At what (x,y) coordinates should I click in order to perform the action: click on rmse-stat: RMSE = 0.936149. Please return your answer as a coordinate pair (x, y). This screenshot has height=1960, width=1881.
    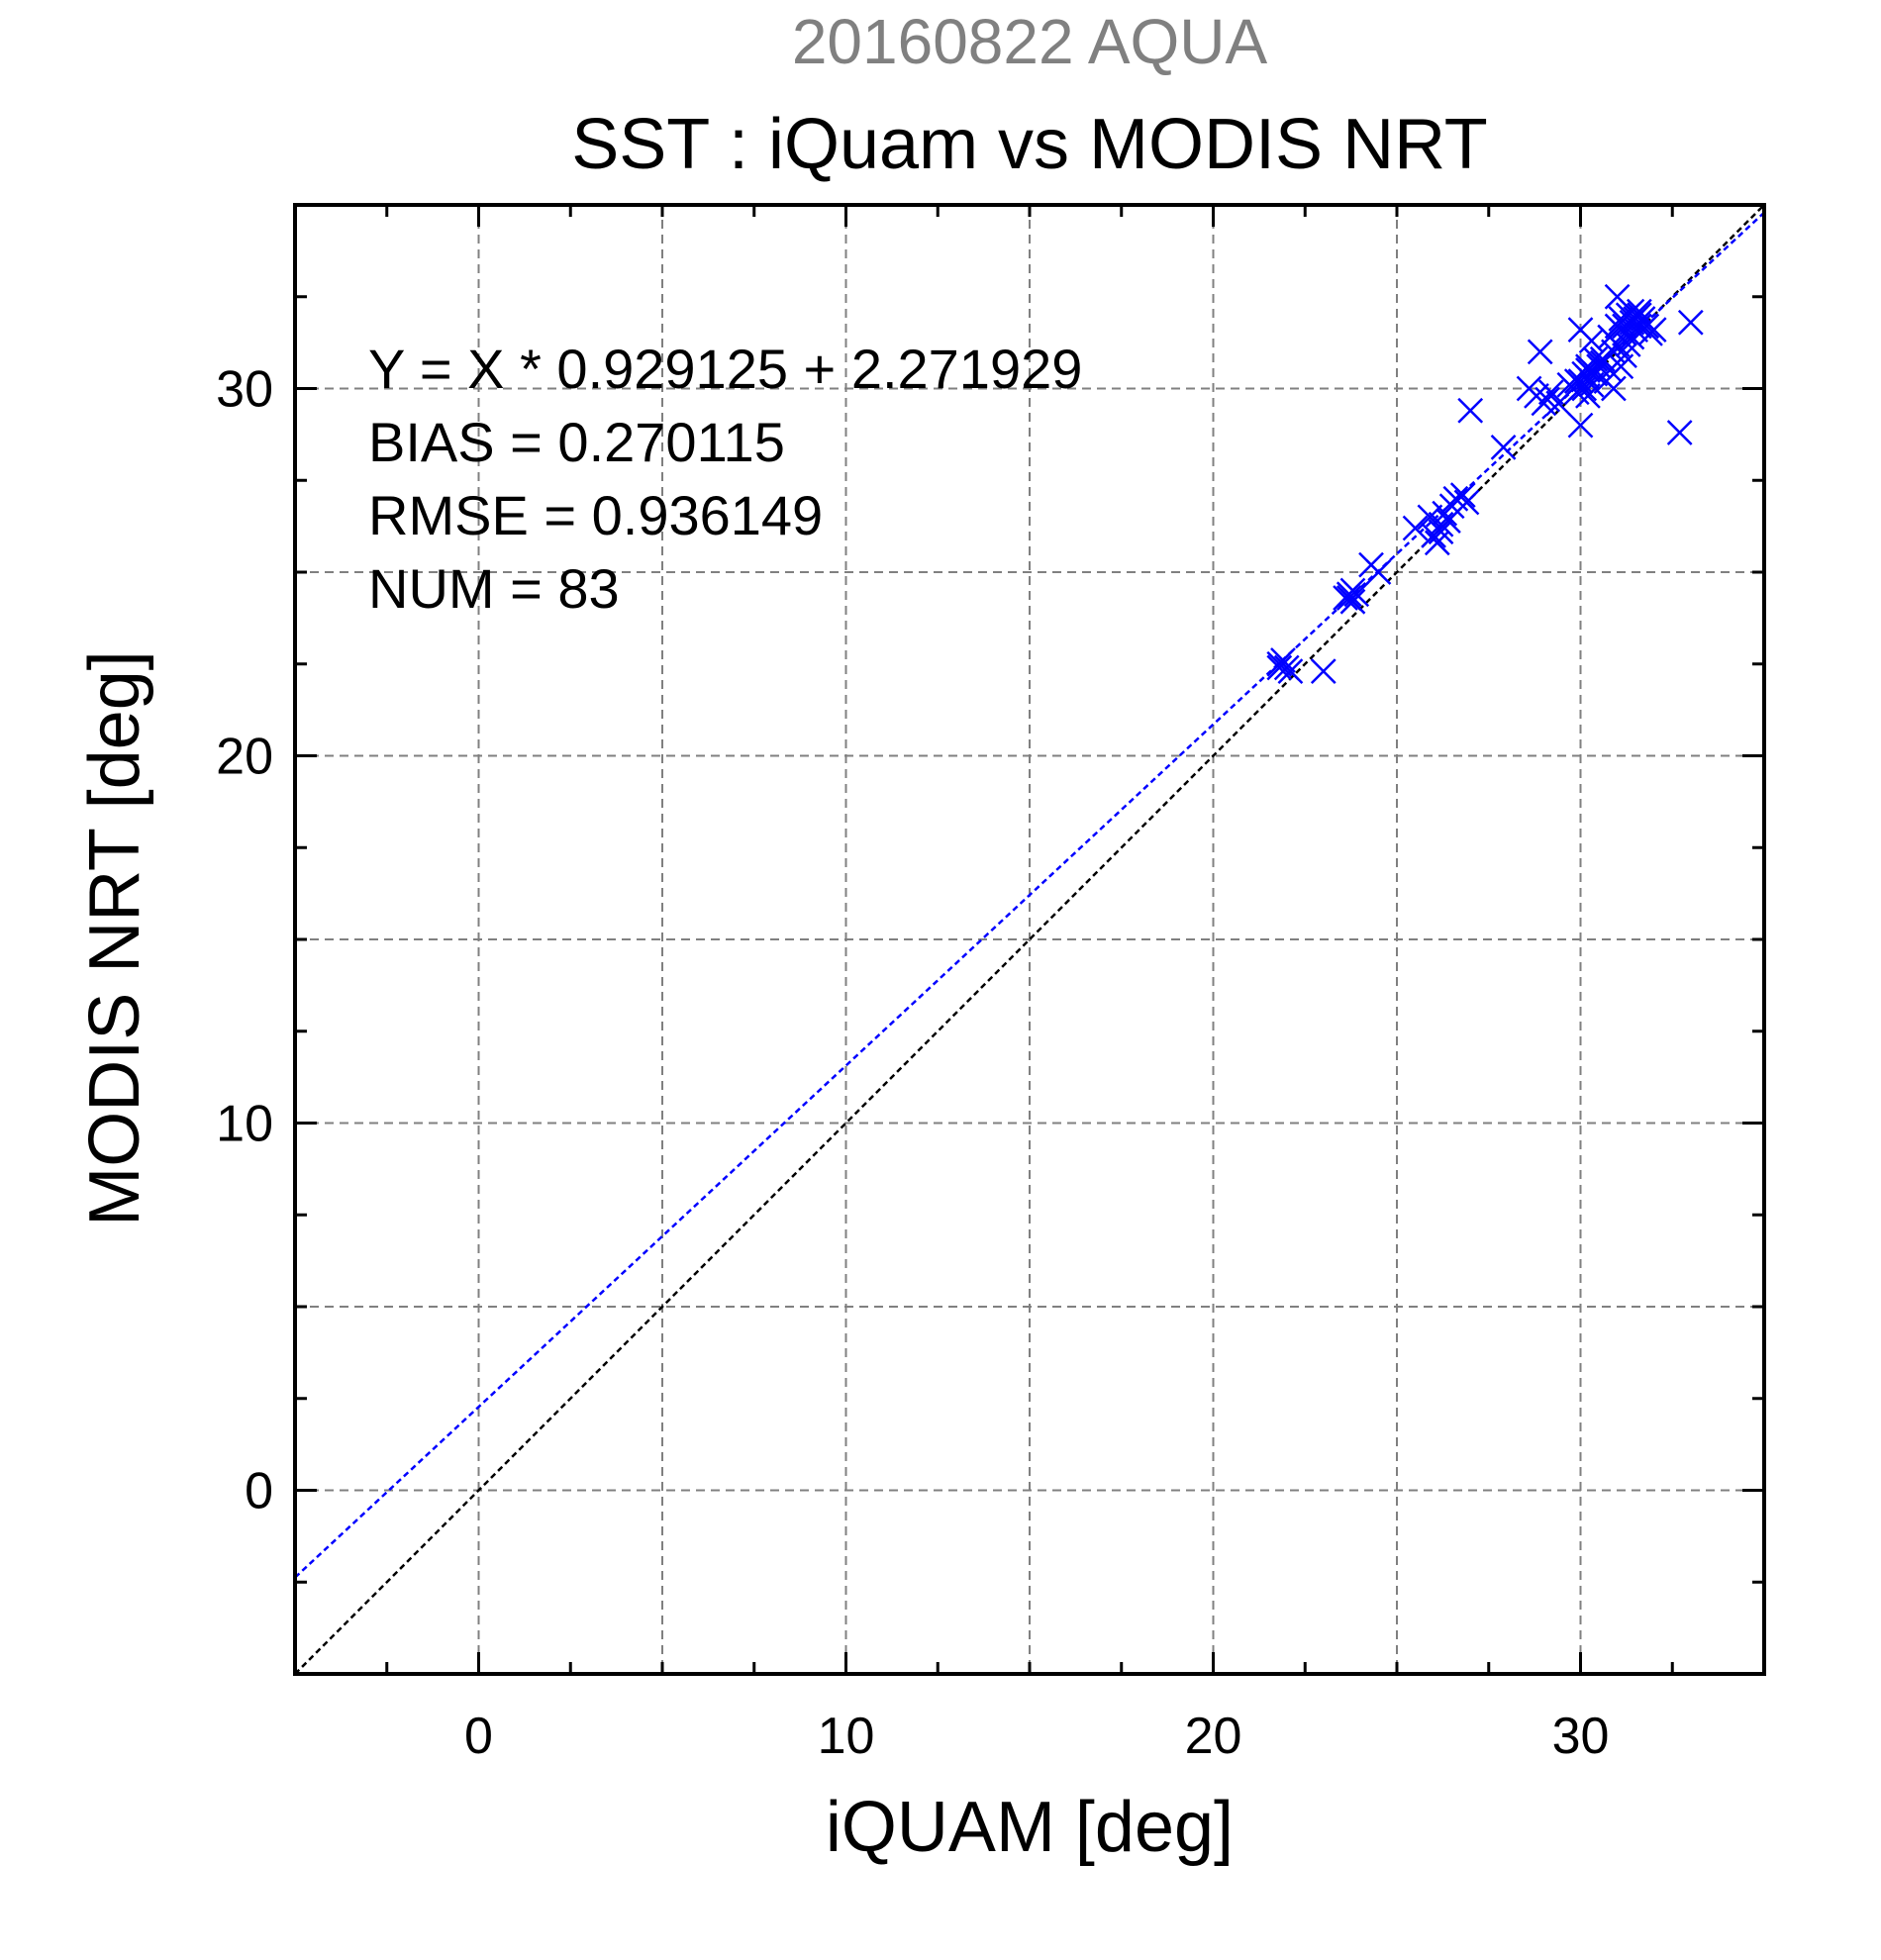
    Looking at the image, I should click on (595, 515).